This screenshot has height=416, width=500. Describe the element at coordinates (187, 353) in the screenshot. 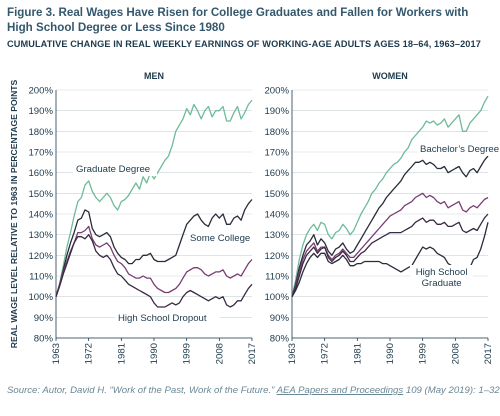

I see `men-x-tick-label: 1999` at that location.